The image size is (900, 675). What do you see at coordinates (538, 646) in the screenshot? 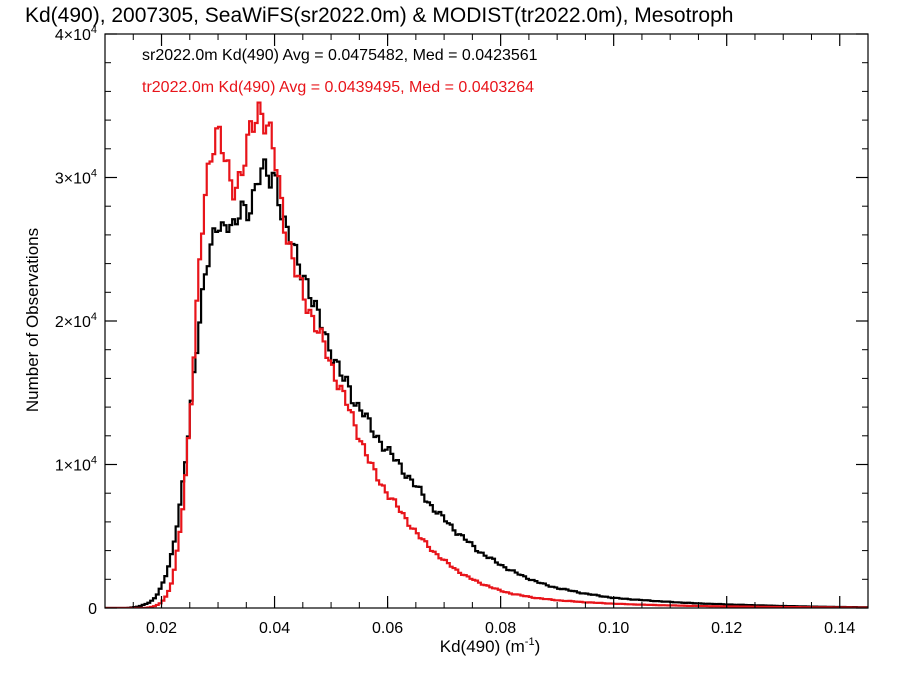
I see `x-axis-label-close: )` at bounding box center [538, 646].